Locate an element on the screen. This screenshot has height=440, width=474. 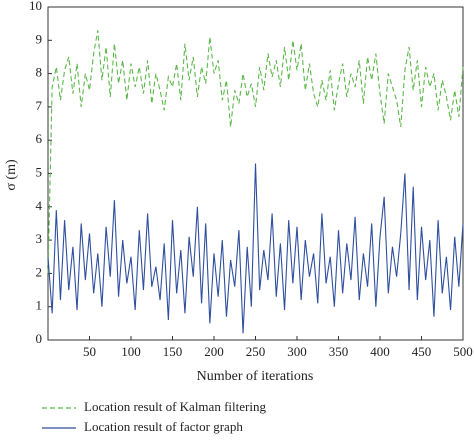
y-tick-label: 0 is located at coordinates (39, 338).